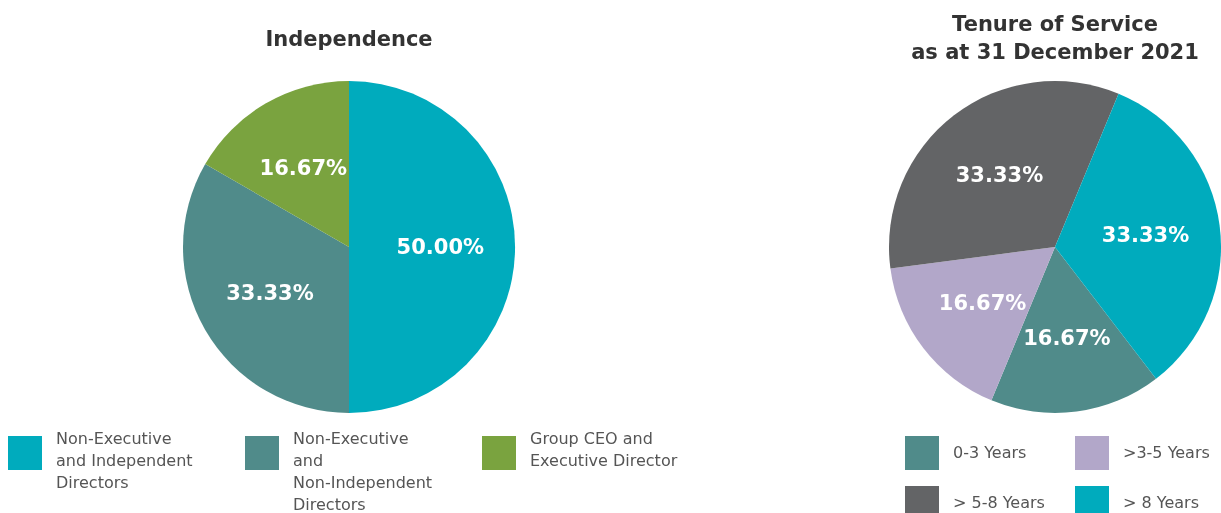 This screenshot has height=513, width=1221. I want to click on legend-label: 0-3 Years, so click(990, 452).